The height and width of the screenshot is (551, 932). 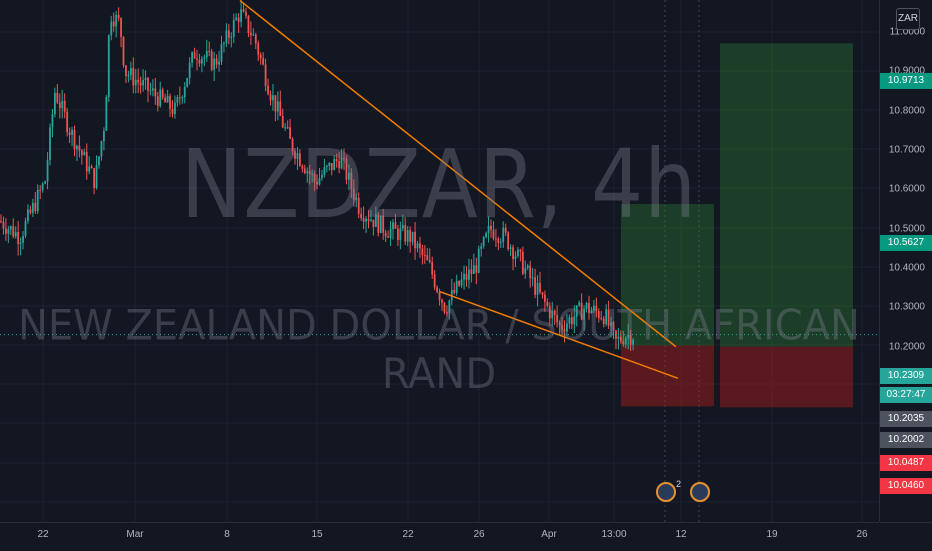 What do you see at coordinates (906, 347) in the screenshot?
I see `price-tick: 10.2000` at bounding box center [906, 347].